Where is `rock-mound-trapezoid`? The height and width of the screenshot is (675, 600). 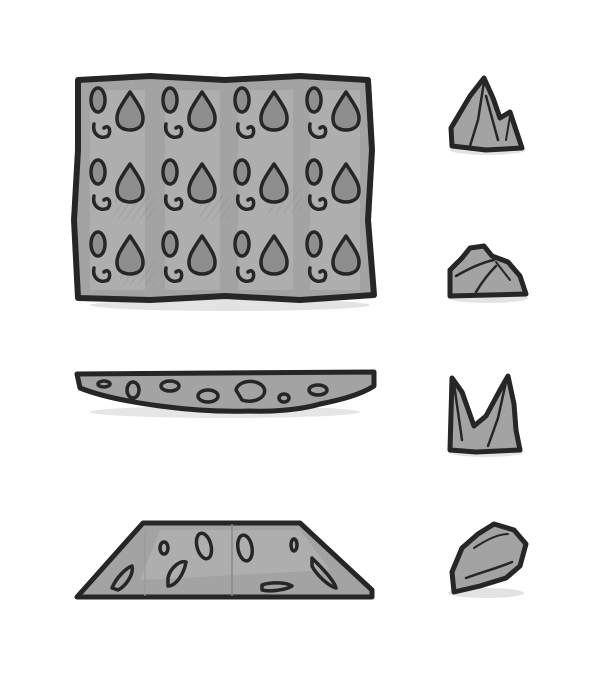 rock-mound-trapezoid is located at coordinates (224, 560).